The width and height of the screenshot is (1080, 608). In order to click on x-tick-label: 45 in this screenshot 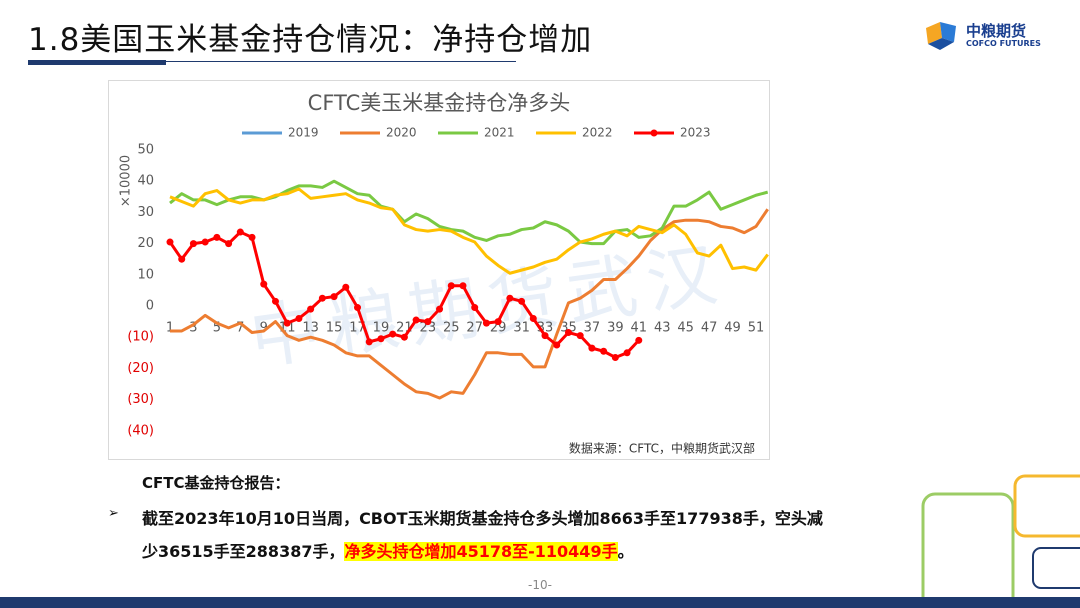, I will do `click(685, 328)`.